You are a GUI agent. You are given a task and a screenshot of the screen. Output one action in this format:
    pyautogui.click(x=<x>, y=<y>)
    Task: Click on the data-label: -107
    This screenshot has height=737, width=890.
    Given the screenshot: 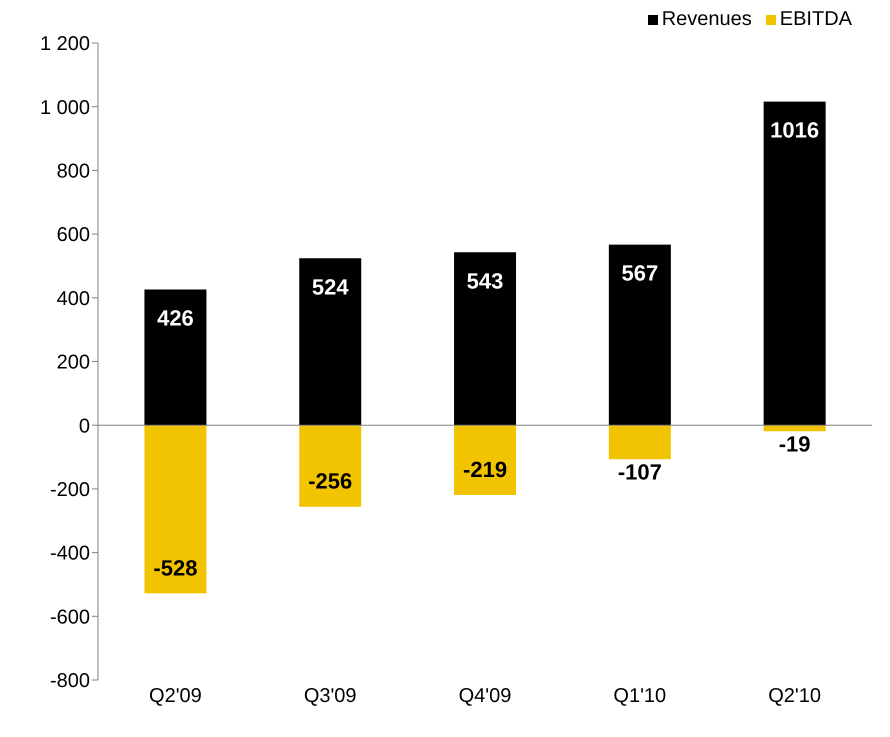 What is the action you would take?
    pyautogui.click(x=640, y=471)
    